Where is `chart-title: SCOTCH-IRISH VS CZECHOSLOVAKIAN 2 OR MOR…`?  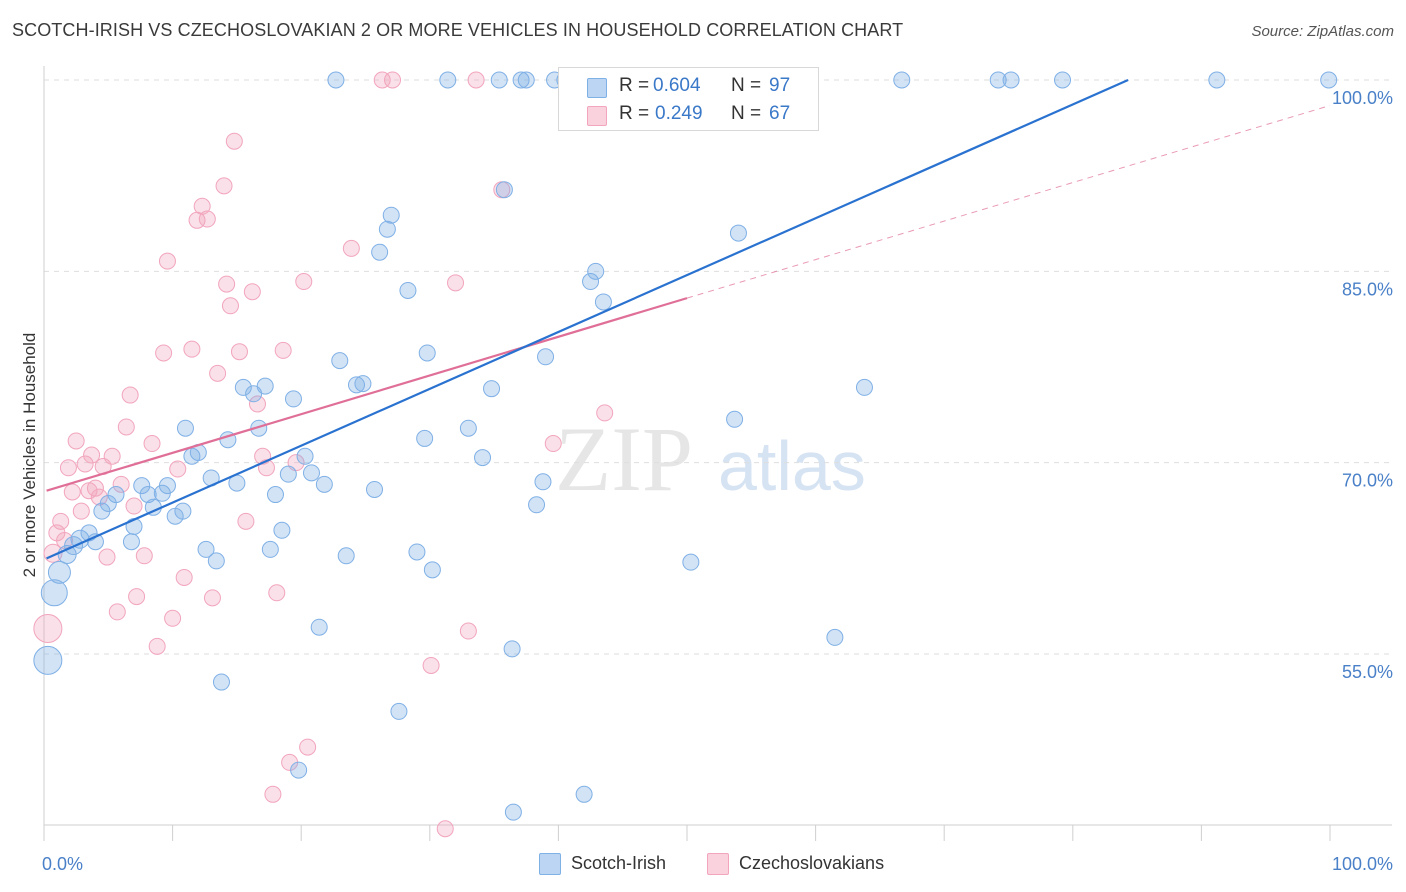
chart-title: SCOTCH-IRISH VS CZECHOSLOVAKIAN 2 OR MOR… is located at coordinates (458, 30).